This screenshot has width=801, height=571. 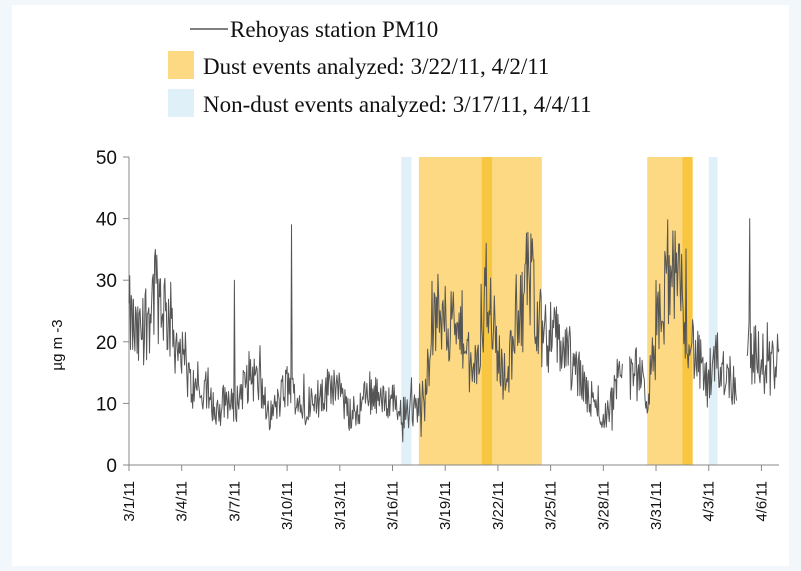 I want to click on x-tick-label: 3/22/11, so click(x=498, y=505).